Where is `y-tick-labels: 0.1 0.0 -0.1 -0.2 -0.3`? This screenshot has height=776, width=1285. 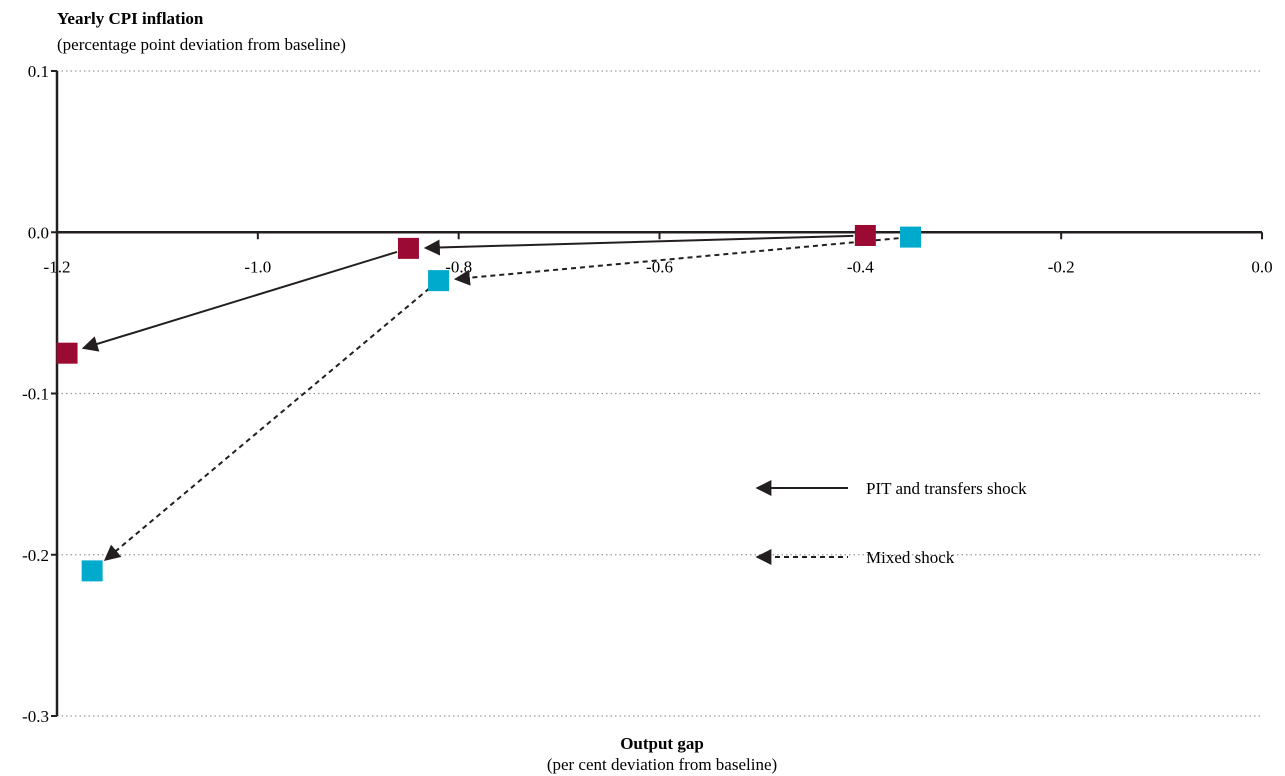
y-tick-labels: 0.1 0.0 -0.1 -0.2 -0.3 is located at coordinates (35, 394).